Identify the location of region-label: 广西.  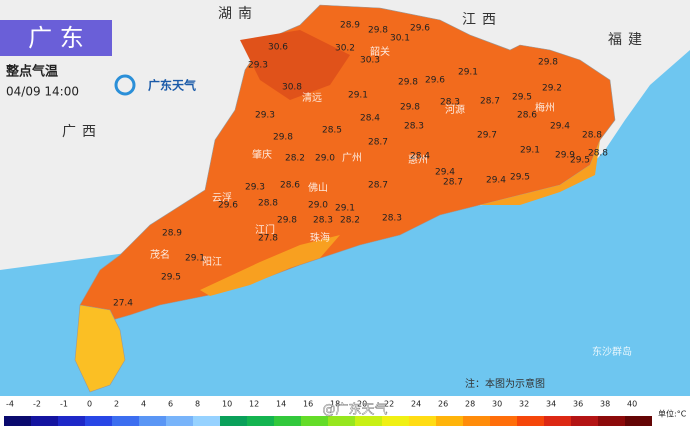
(82, 132).